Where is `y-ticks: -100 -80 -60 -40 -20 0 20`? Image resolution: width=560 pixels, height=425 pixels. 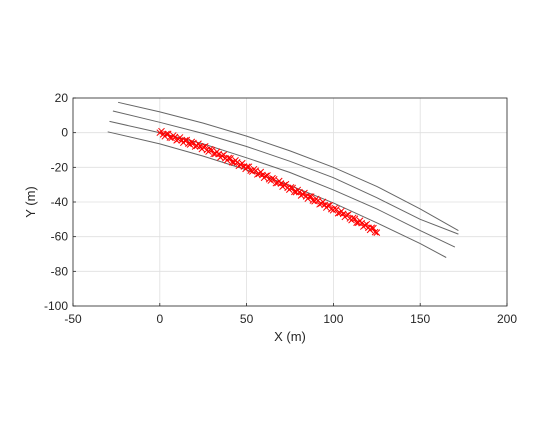
y-ticks: -100 -80 -60 -40 -20 0 20 is located at coordinates (60, 202).